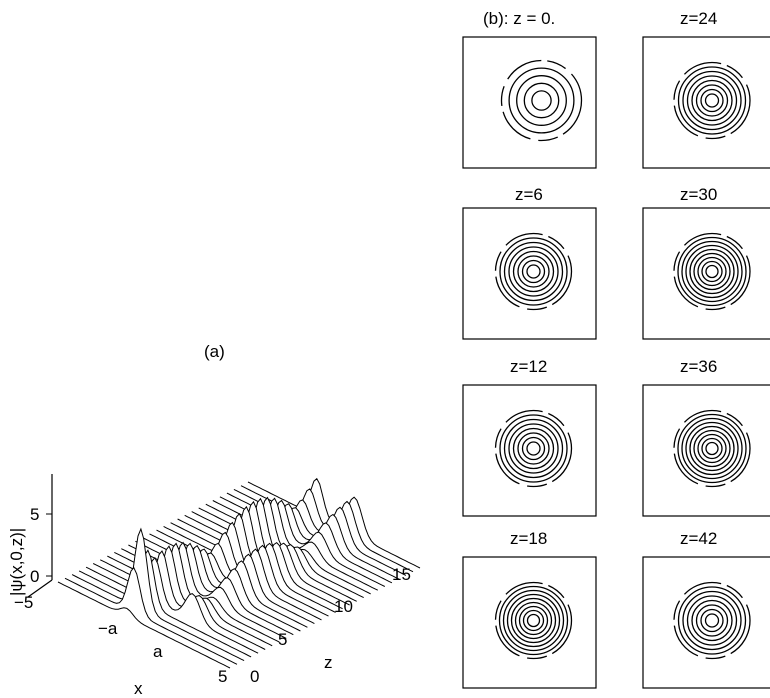 Image resolution: width=770 pixels, height=698 pixels. What do you see at coordinates (699, 538) in the screenshot?
I see `subplot-title-8: z=42` at bounding box center [699, 538].